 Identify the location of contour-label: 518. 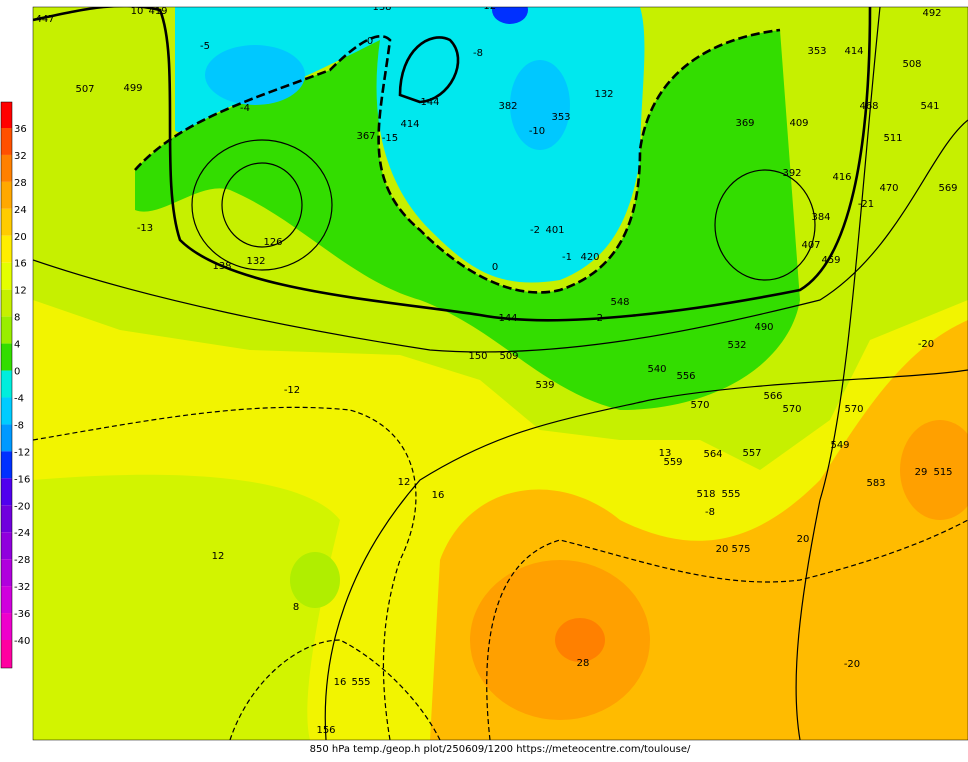
(705, 494).